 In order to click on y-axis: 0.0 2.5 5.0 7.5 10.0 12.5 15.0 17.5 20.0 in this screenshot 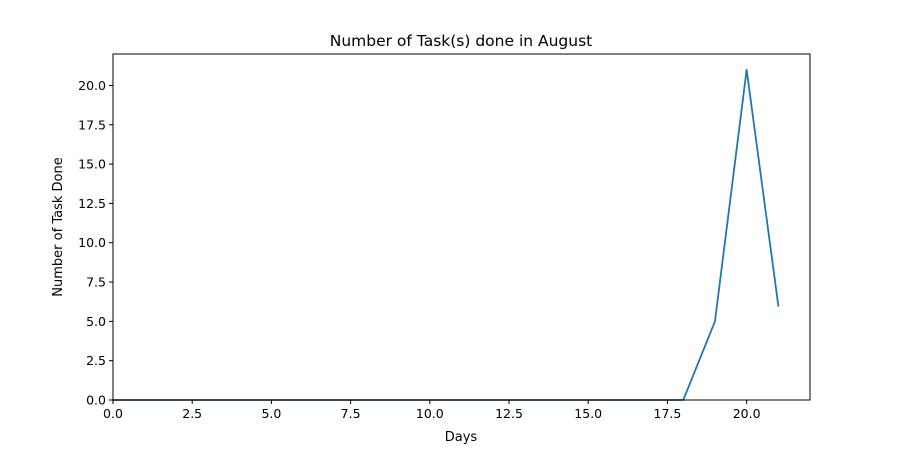, I will do `click(95, 243)`.